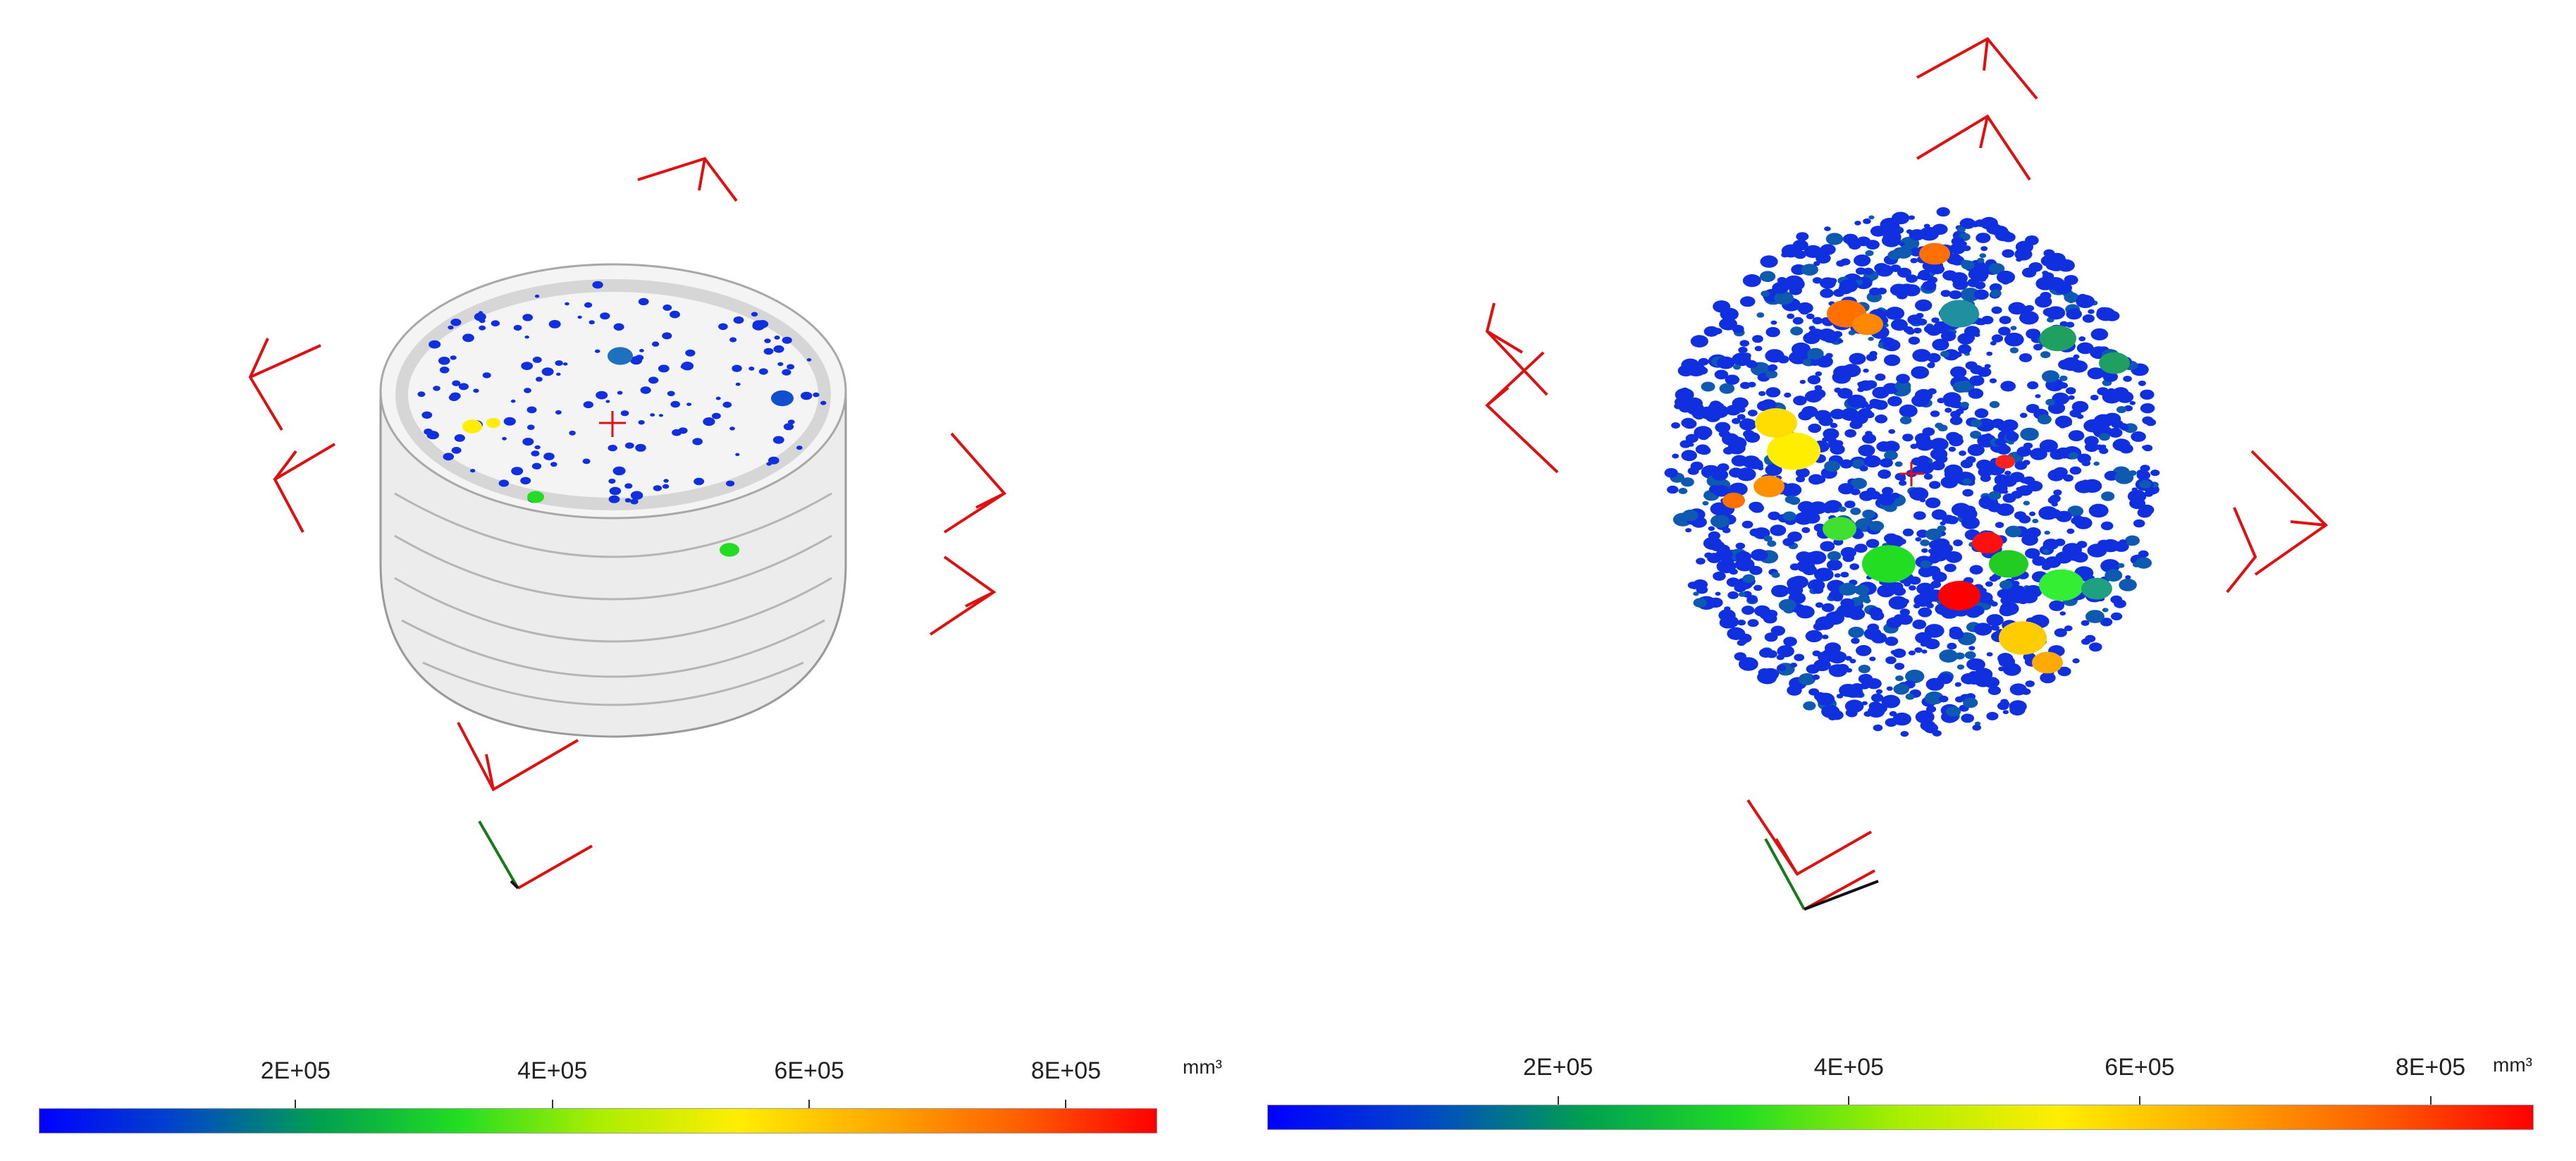 This screenshot has height=1161, width=2576. What do you see at coordinates (613, 395) in the screenshot?
I see `cylinder-top-shade` at bounding box center [613, 395].